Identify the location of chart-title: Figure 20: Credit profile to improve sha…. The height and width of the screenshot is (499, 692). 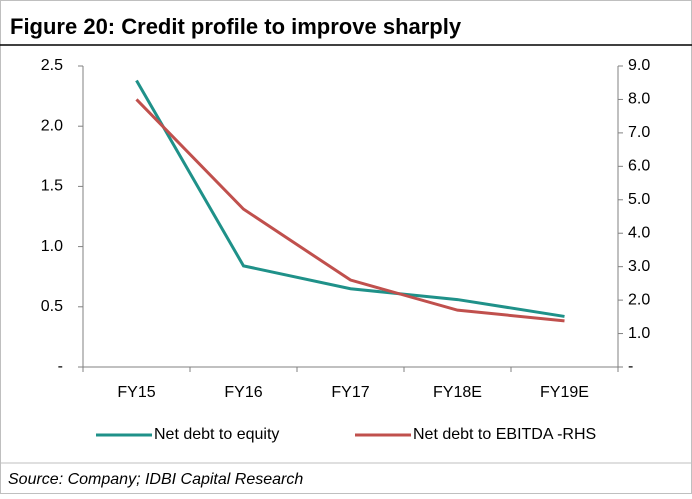
(236, 26).